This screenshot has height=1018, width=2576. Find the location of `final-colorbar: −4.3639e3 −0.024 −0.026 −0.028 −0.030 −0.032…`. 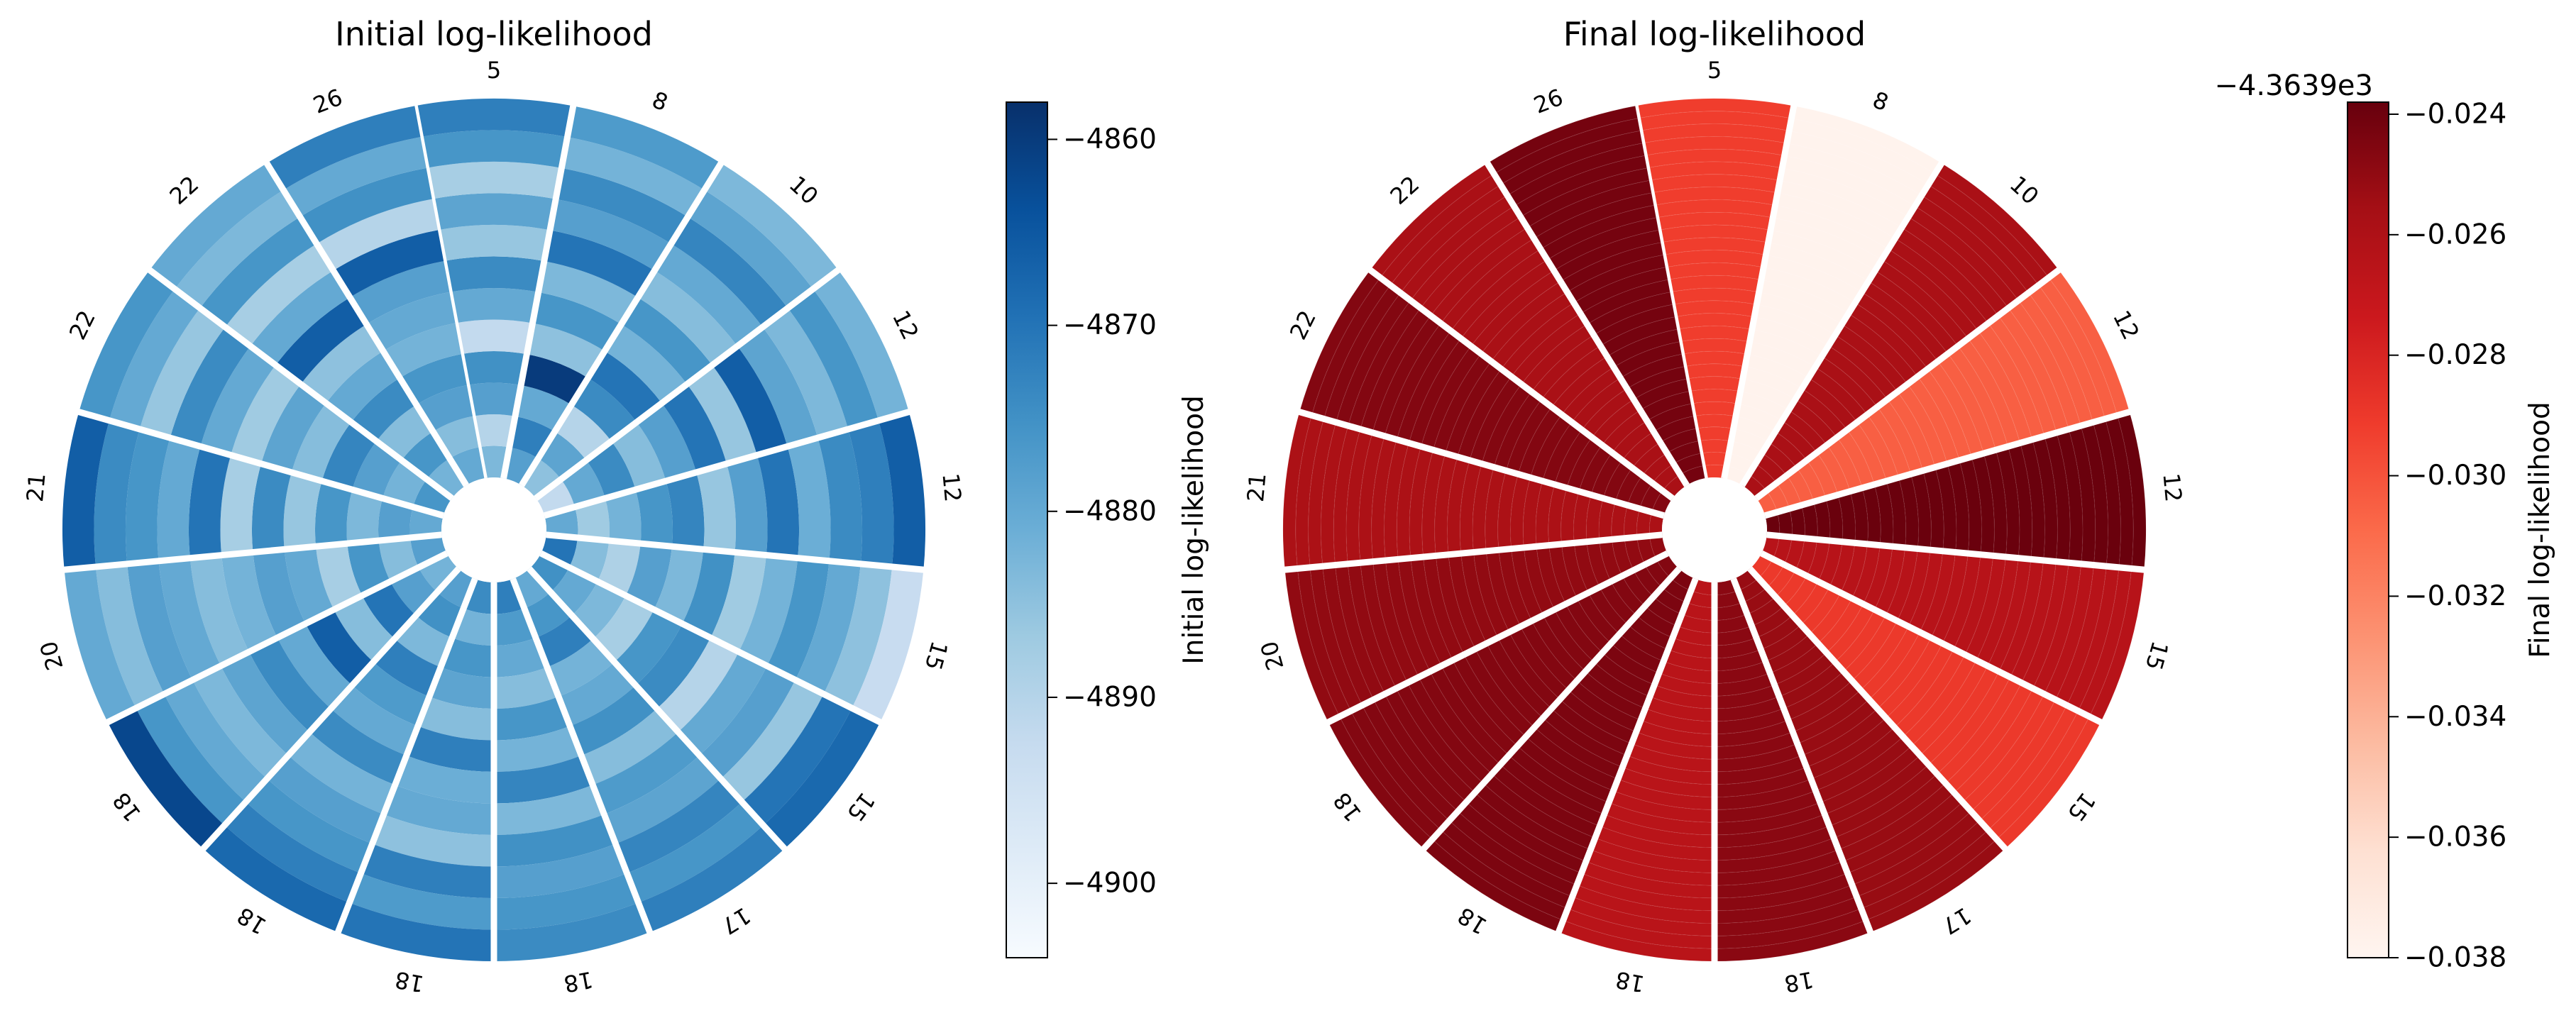

final-colorbar: −4.3639e3 −0.024 −0.026 −0.028 −0.030 −0.032… is located at coordinates (2385, 522).